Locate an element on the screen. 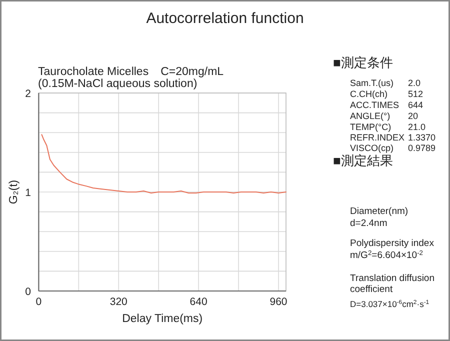 The width and height of the screenshot is (450, 341). text: 0.9789 is located at coordinates (422, 148).